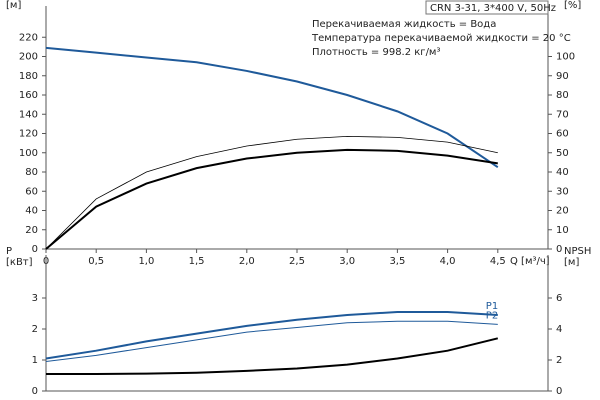 This screenshot has height=400, width=600. What do you see at coordinates (572, 5) in the screenshot?
I see `y2-label: [%]` at bounding box center [572, 5].